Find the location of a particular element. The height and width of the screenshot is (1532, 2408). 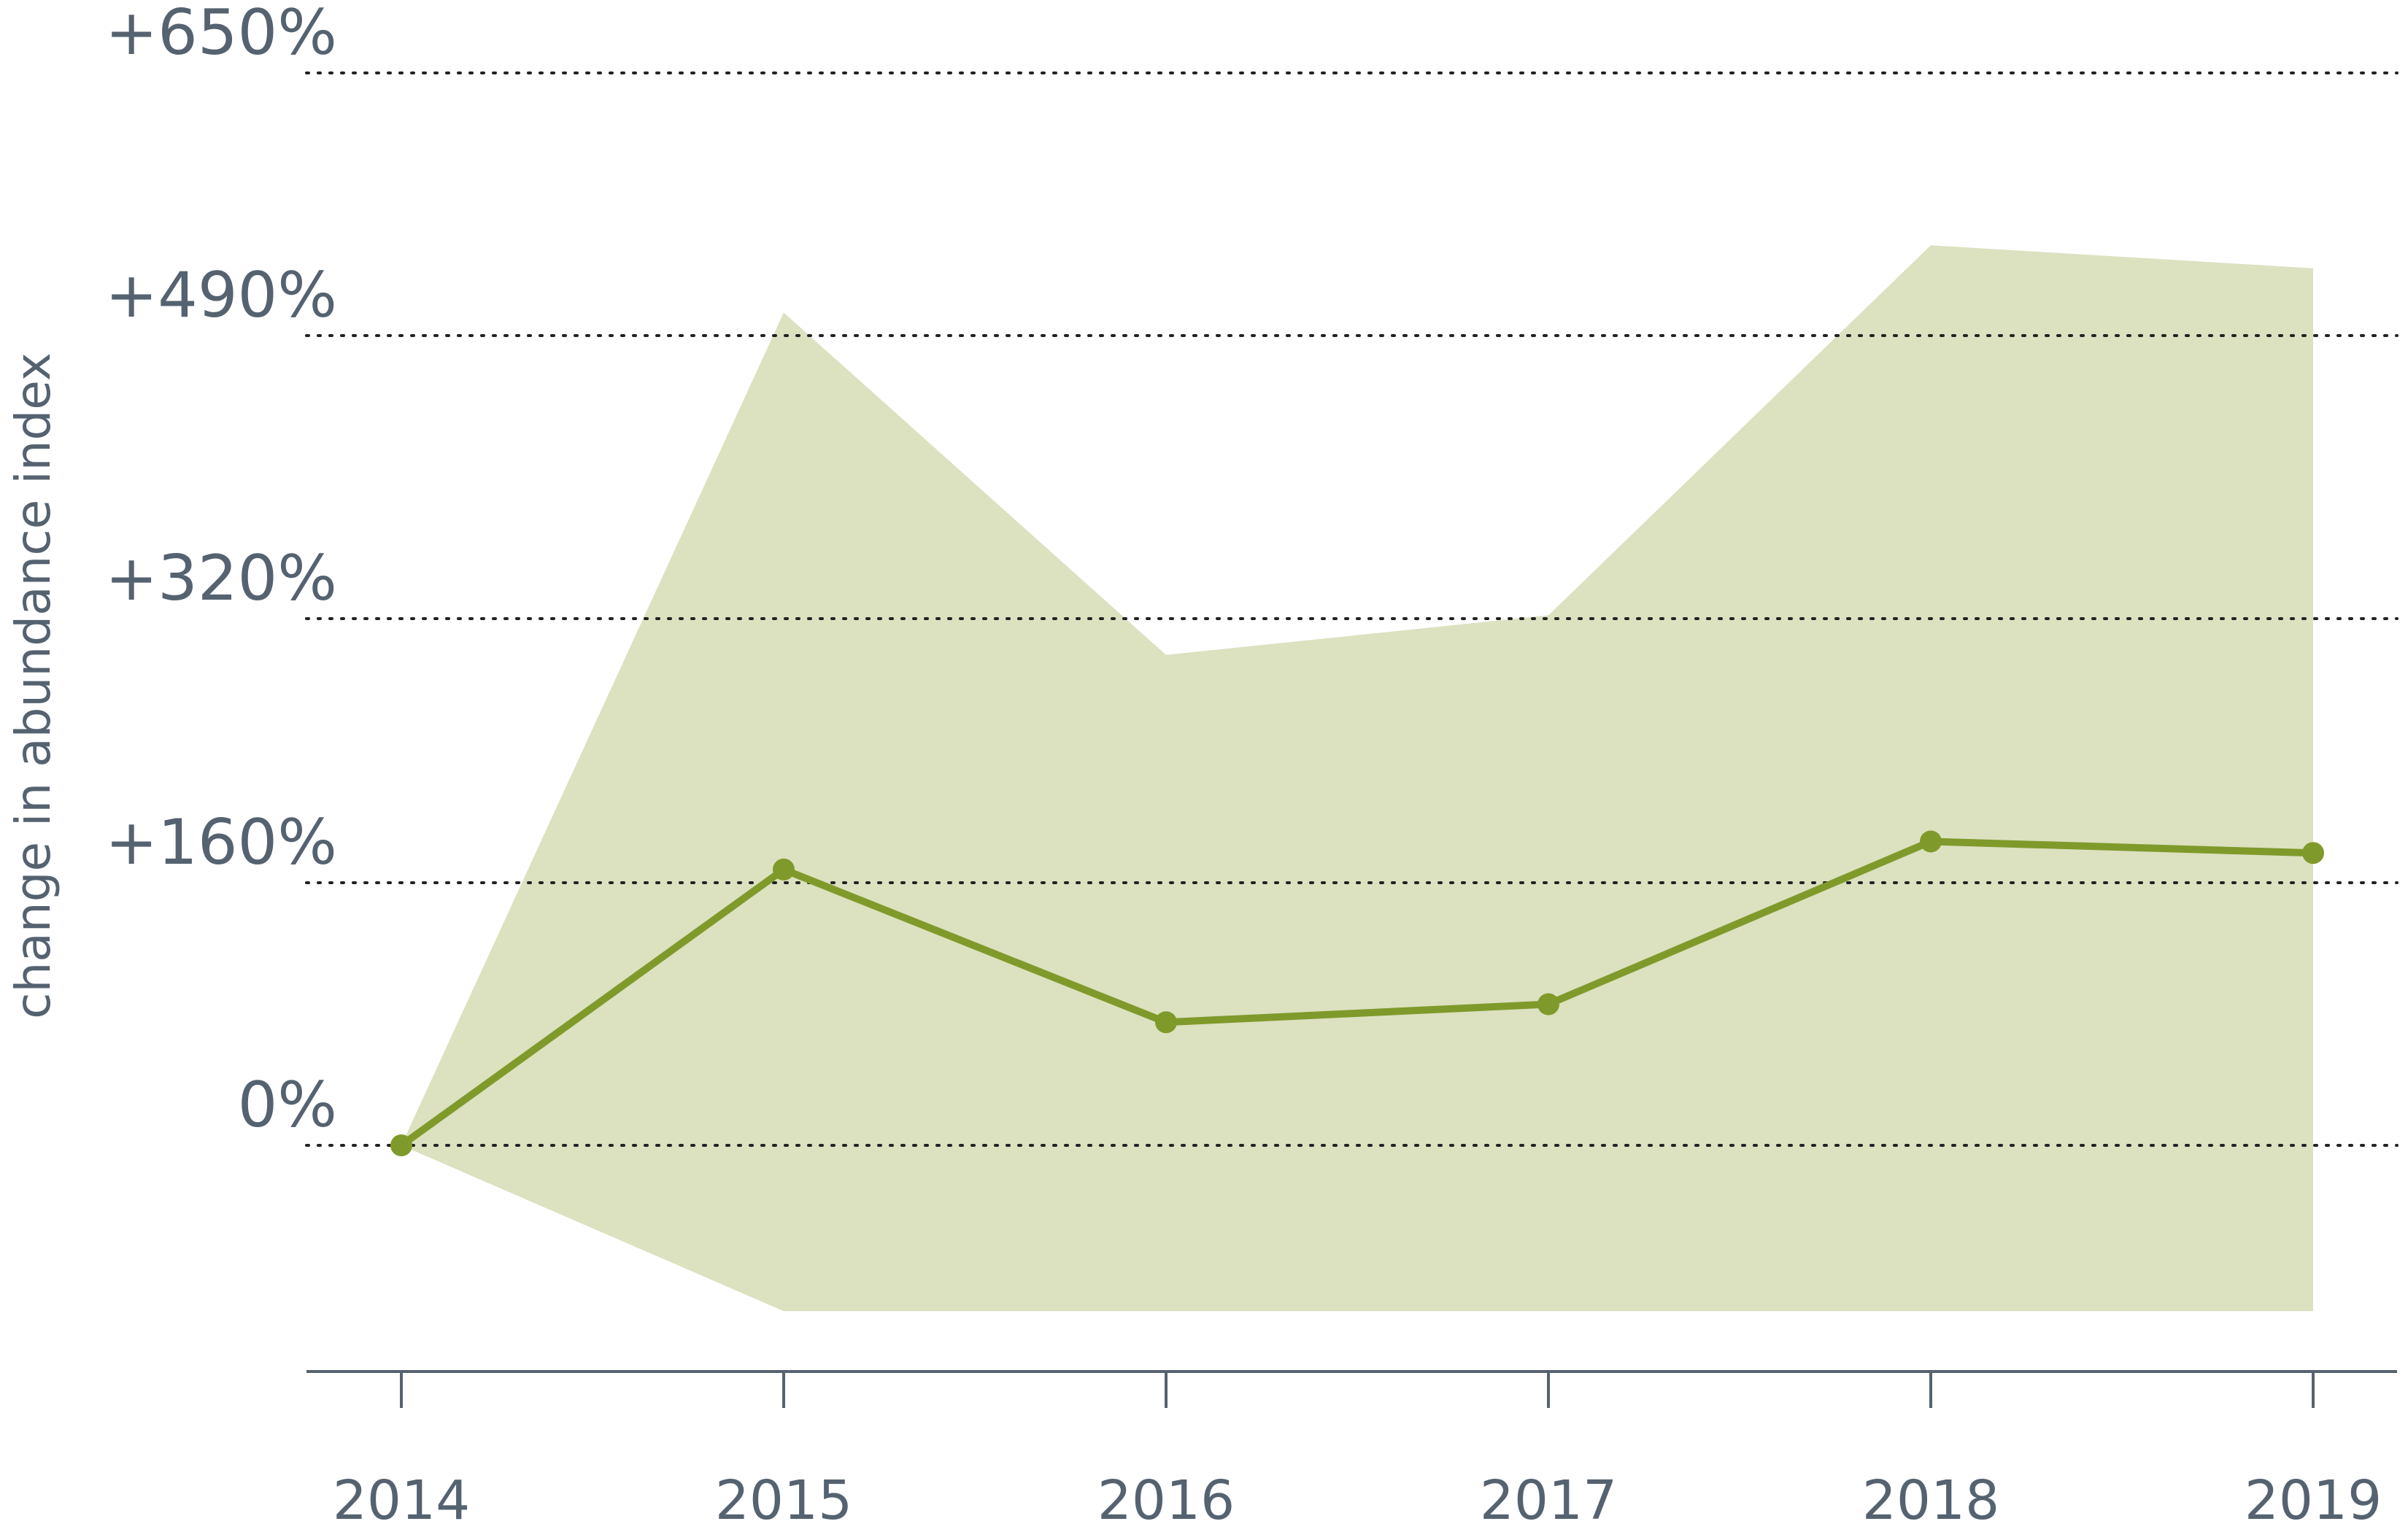

y-axis-label: change in abundance index is located at coordinates (33, 686).